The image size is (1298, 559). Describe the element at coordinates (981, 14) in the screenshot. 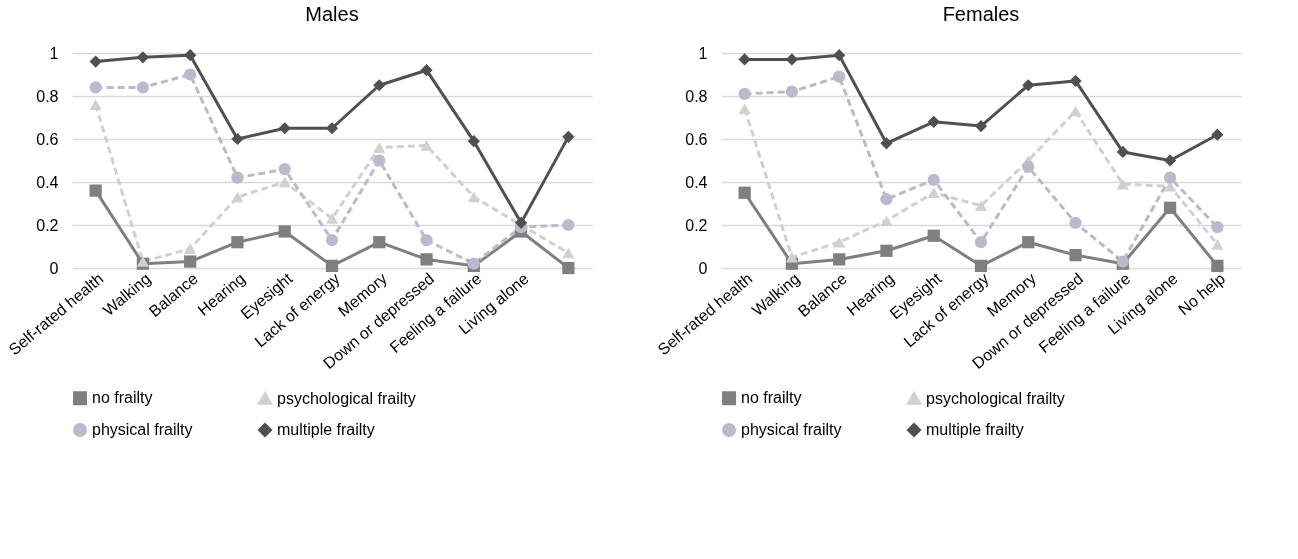

I see `chart-title: Females` at that location.